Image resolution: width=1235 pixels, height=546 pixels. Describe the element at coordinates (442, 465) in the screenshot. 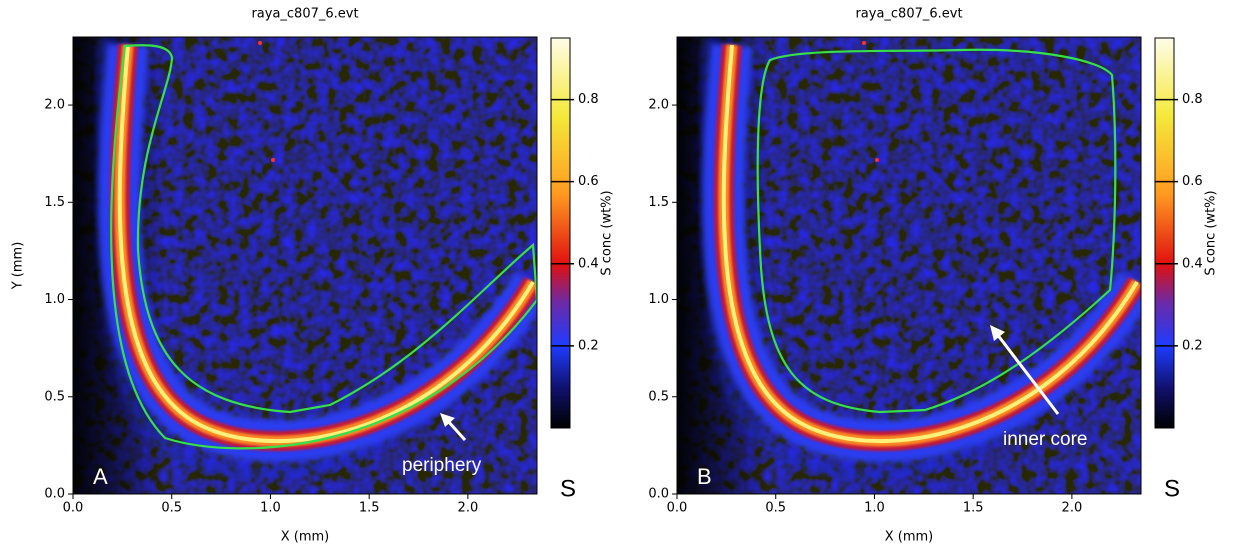

I see `annotation: periphery` at that location.